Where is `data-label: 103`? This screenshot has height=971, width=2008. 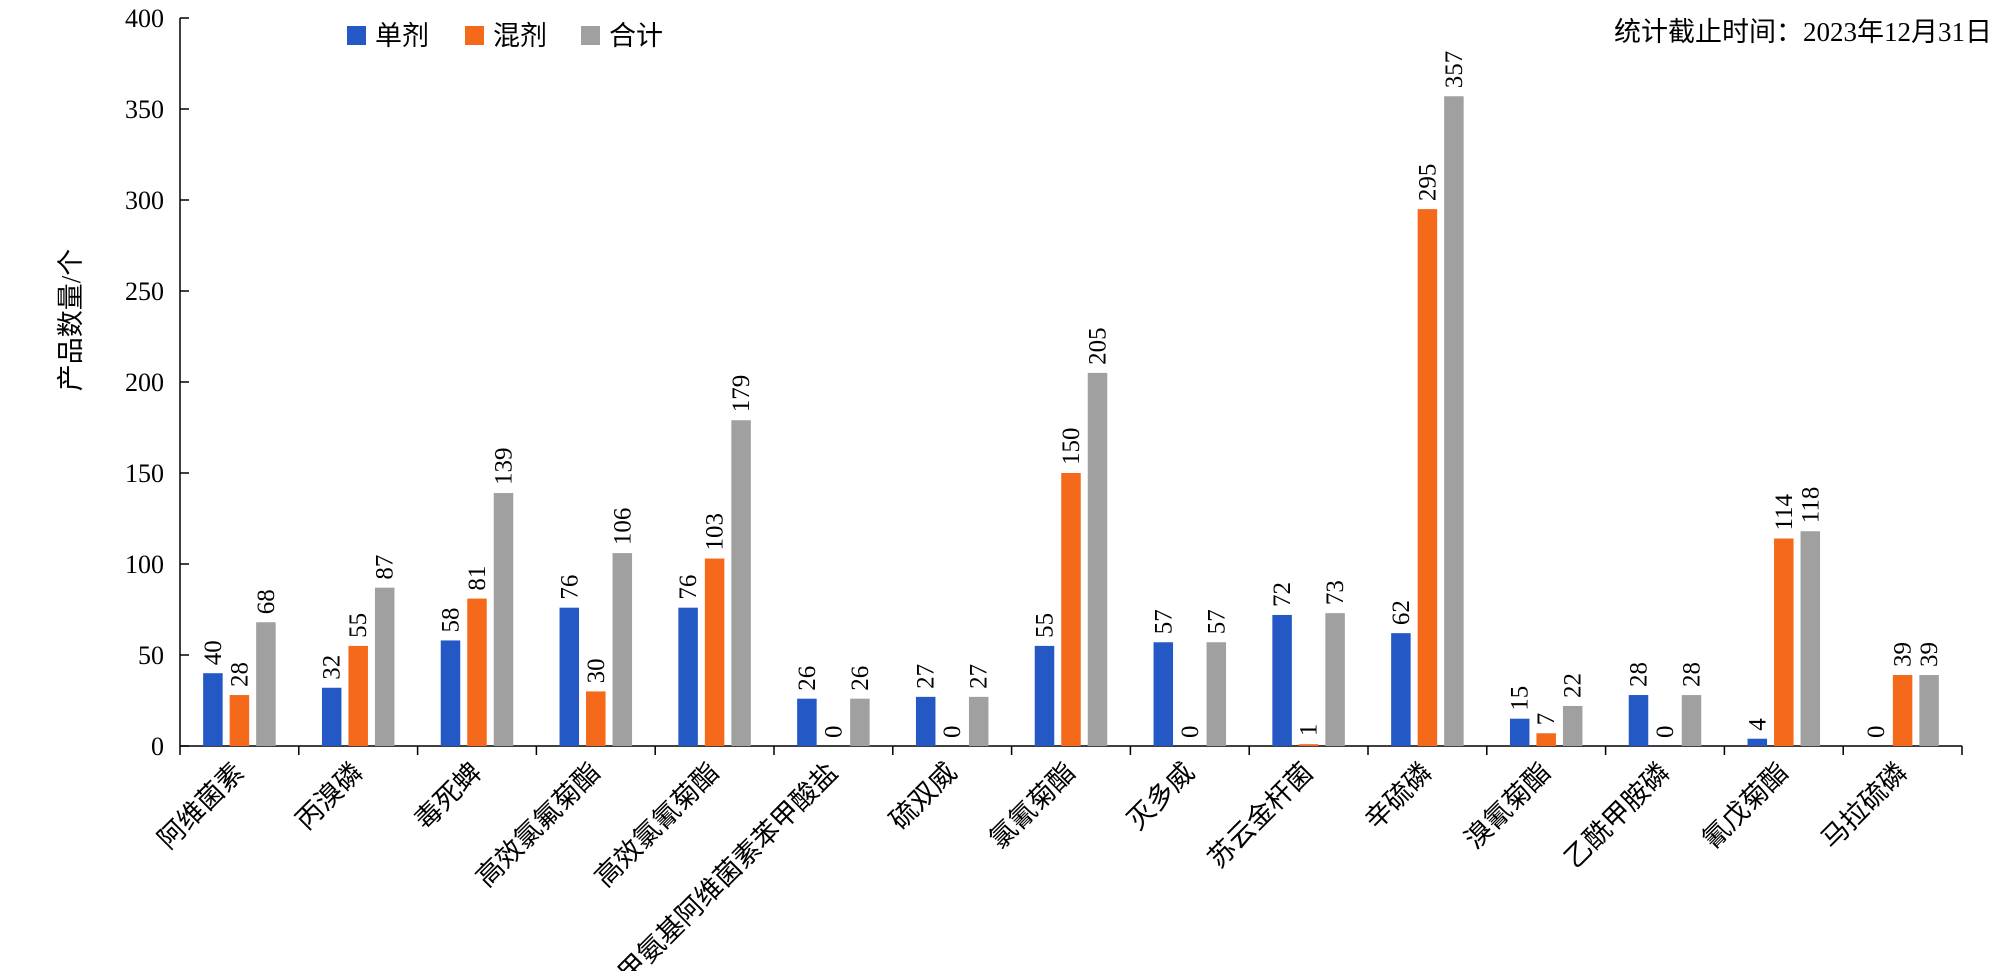 data-label: 103 is located at coordinates (715, 532).